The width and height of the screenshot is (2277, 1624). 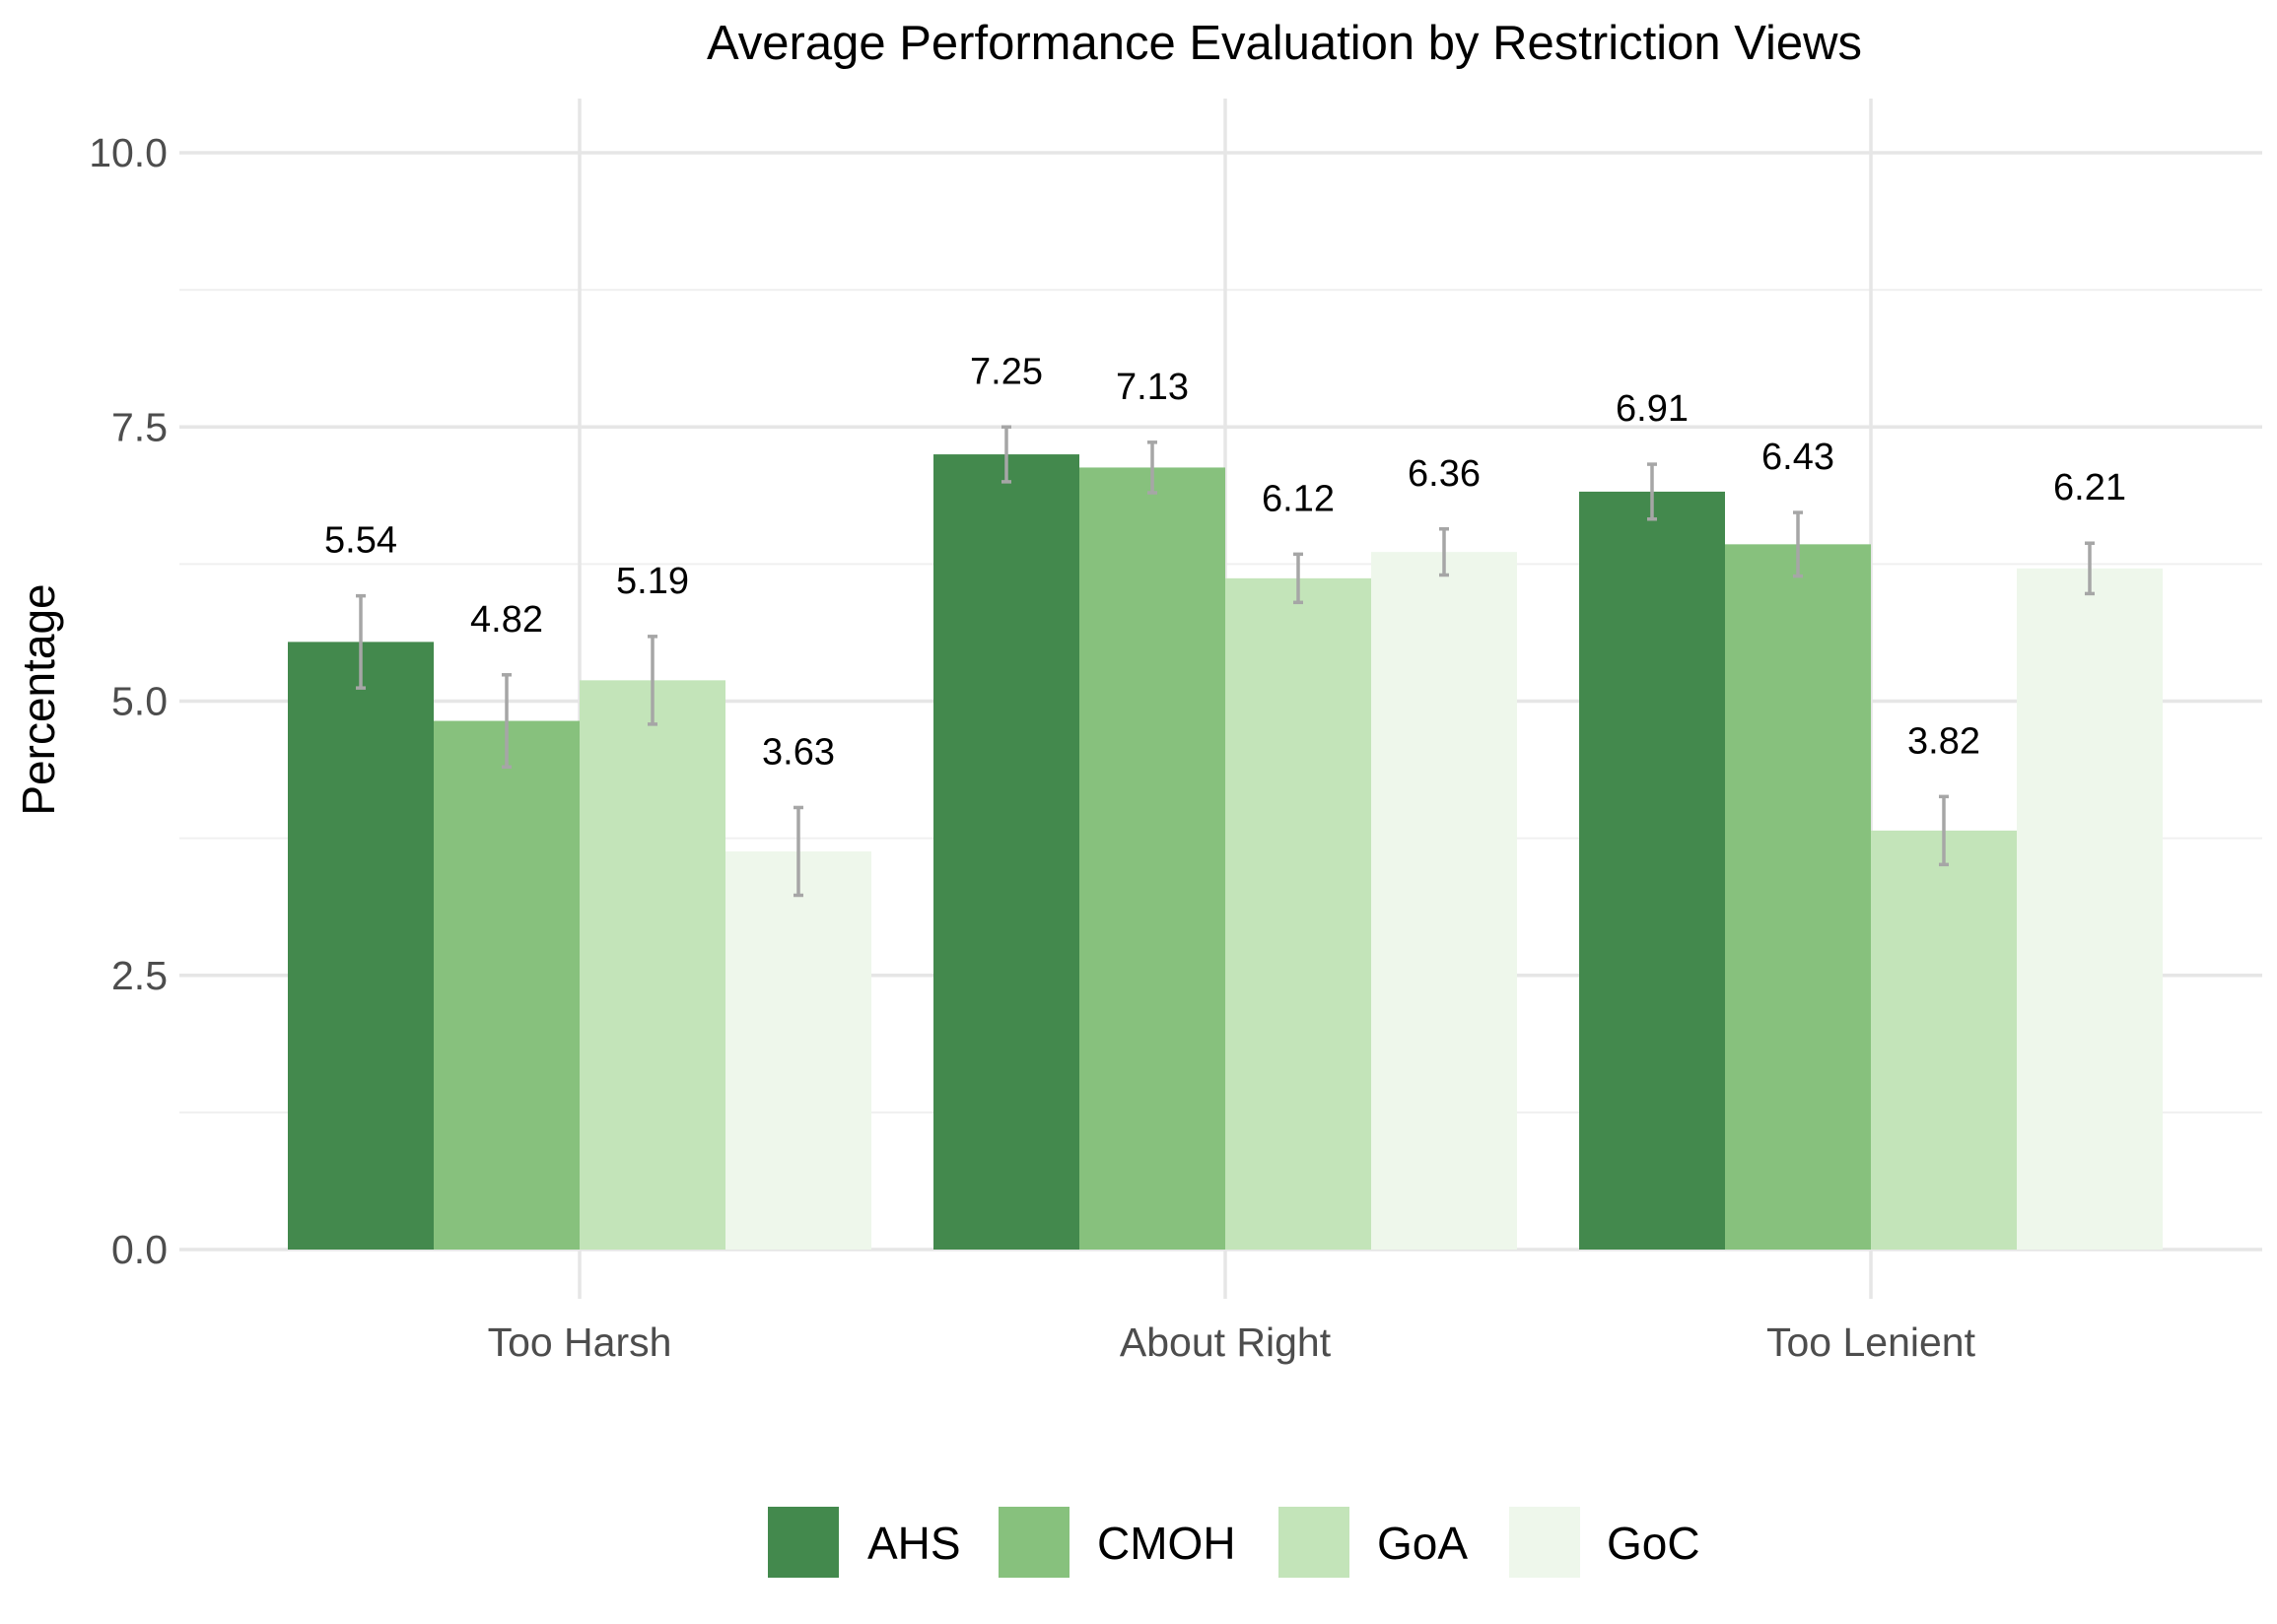 I want to click on data-label-CMOH-2: 6.43, so click(x=1798, y=458).